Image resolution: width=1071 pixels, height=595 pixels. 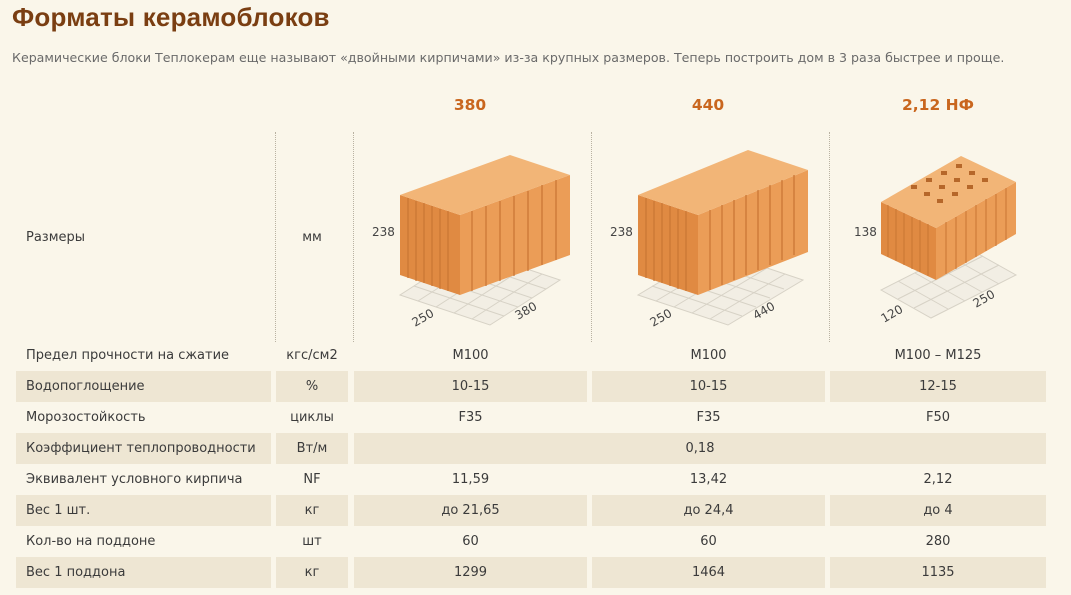 What do you see at coordinates (171, 17) in the screenshot?
I see `page-title: Форматы керамоблоков` at bounding box center [171, 17].